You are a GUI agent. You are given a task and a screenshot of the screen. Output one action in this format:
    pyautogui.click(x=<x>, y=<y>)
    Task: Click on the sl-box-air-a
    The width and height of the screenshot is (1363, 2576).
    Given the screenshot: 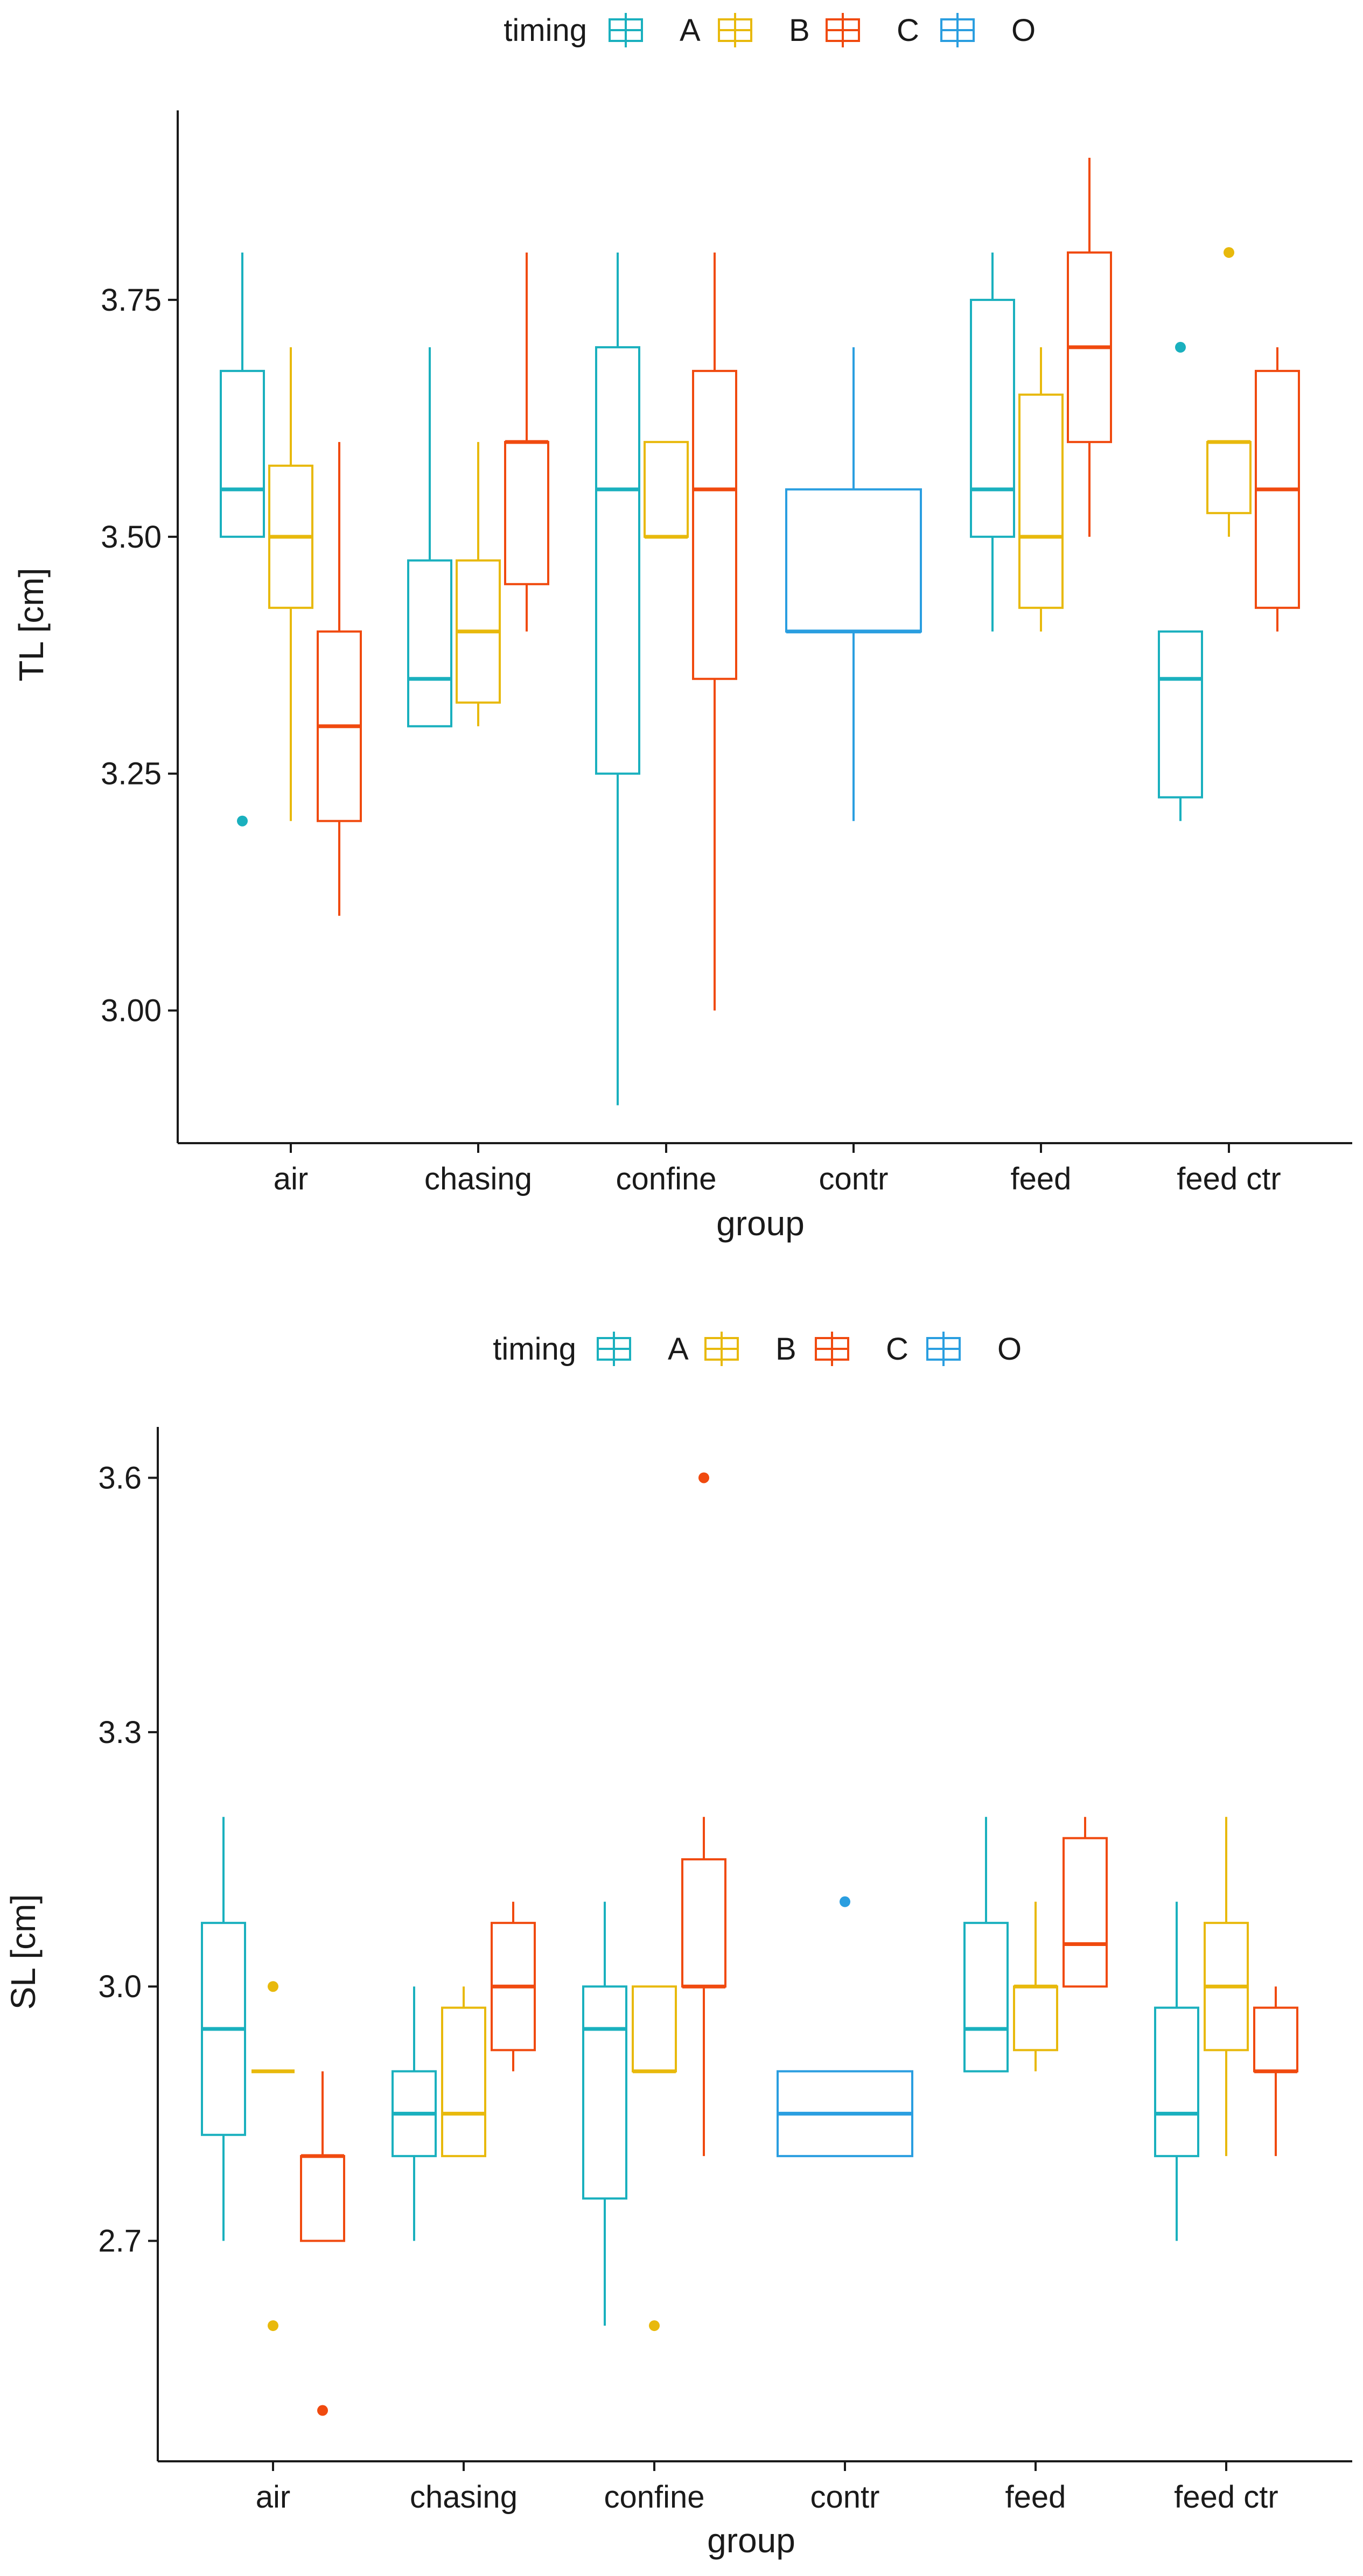 What is the action you would take?
    pyautogui.click(x=223, y=2029)
    